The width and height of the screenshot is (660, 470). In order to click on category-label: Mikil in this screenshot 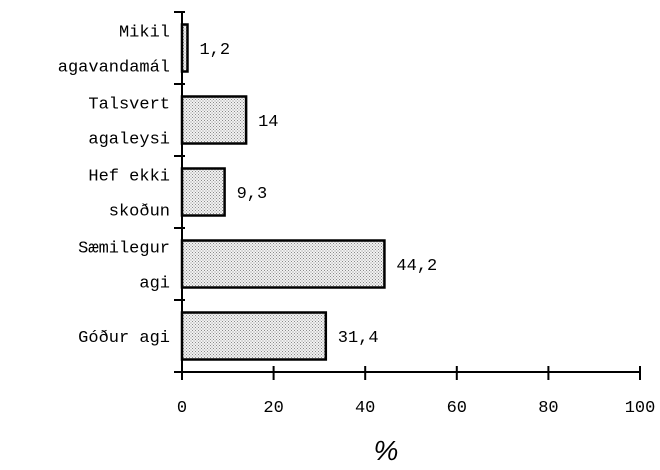, I will do `click(144, 33)`.